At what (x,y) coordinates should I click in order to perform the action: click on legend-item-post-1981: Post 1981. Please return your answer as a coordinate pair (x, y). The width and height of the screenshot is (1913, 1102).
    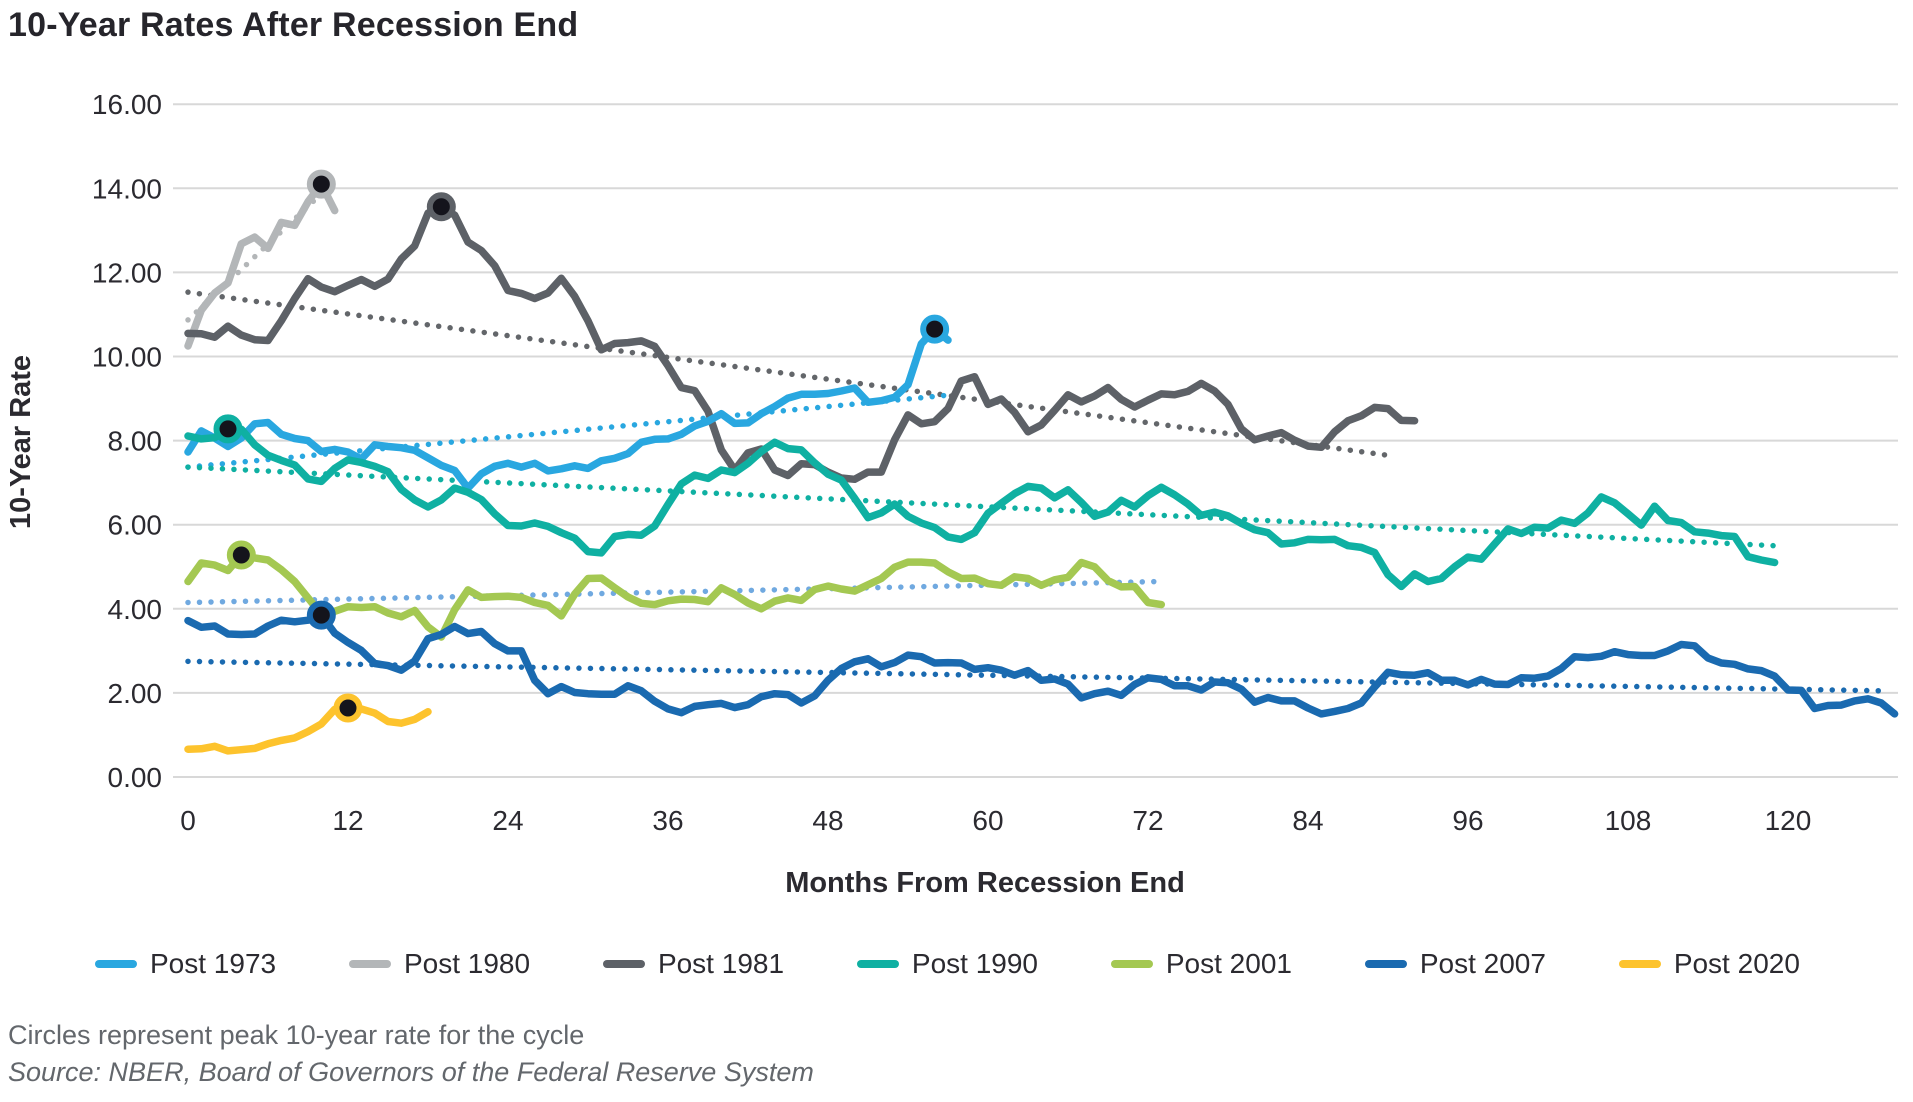
    Looking at the image, I should click on (693, 964).